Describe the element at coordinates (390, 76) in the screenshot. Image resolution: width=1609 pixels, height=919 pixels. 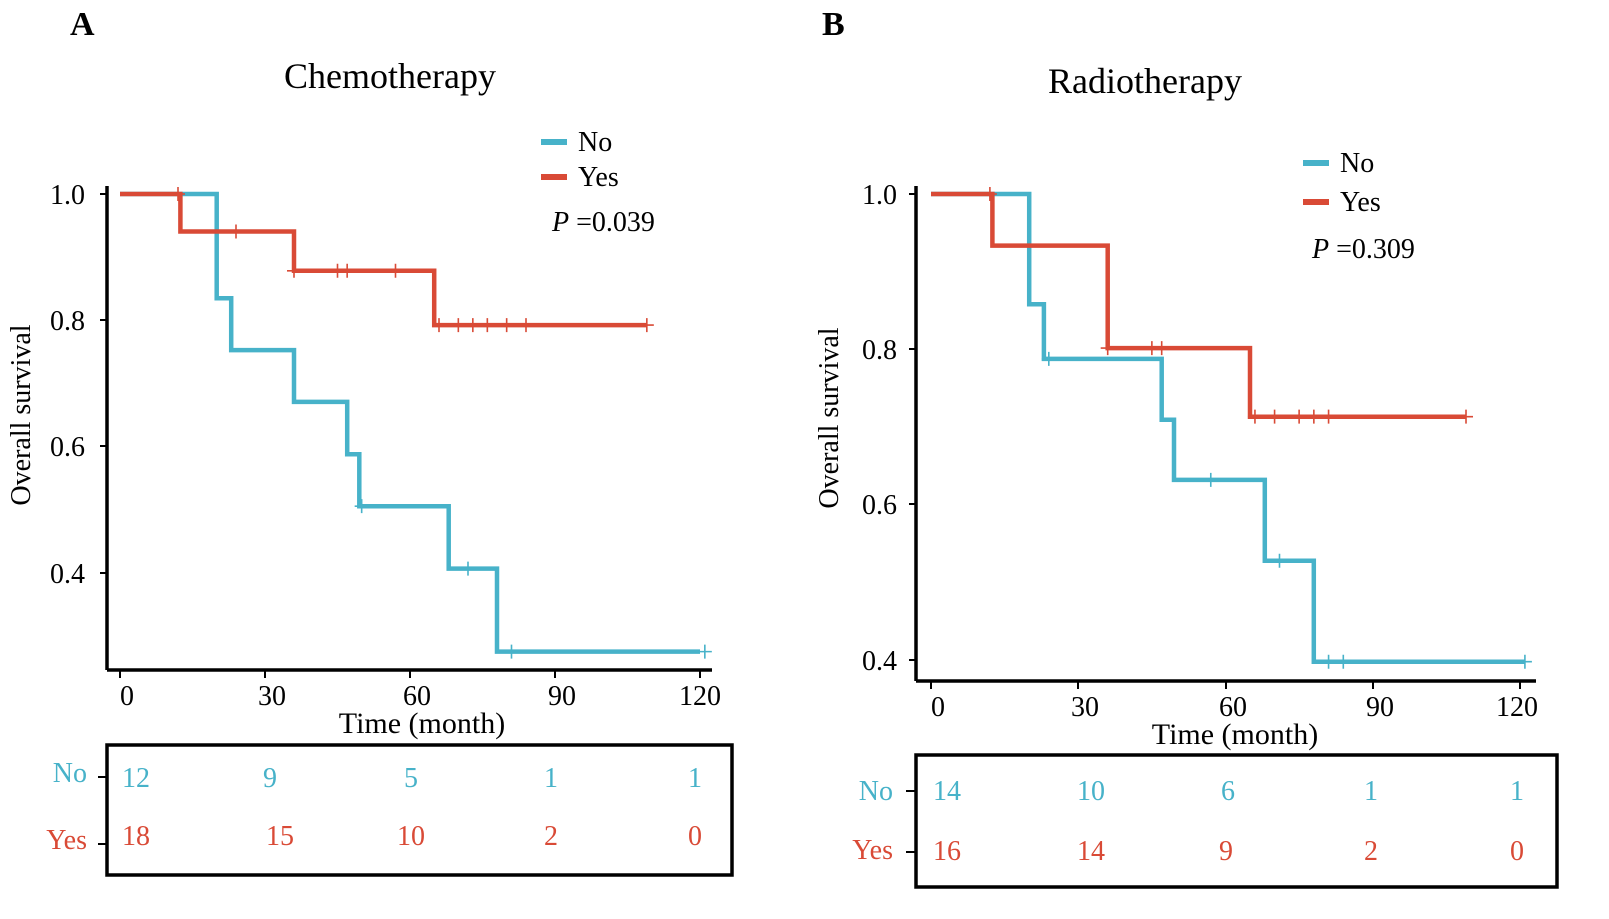
I see `chart-title: Chemotherapy` at that location.